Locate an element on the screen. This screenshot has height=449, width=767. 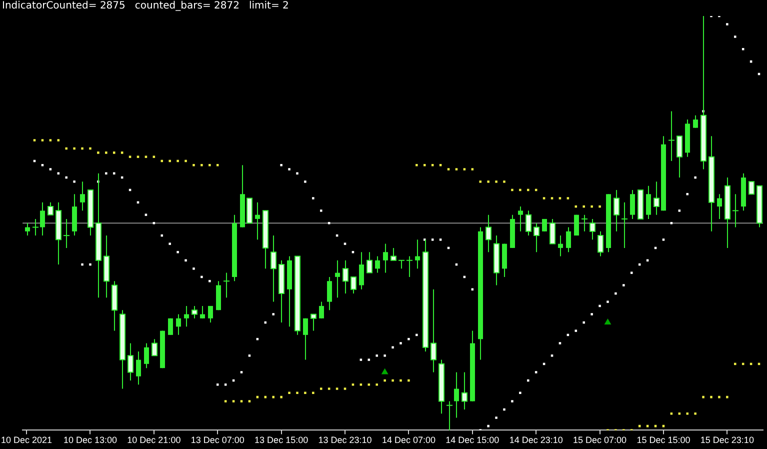
x-tick-label: 14 Dec 07:00 is located at coordinates (409, 440).